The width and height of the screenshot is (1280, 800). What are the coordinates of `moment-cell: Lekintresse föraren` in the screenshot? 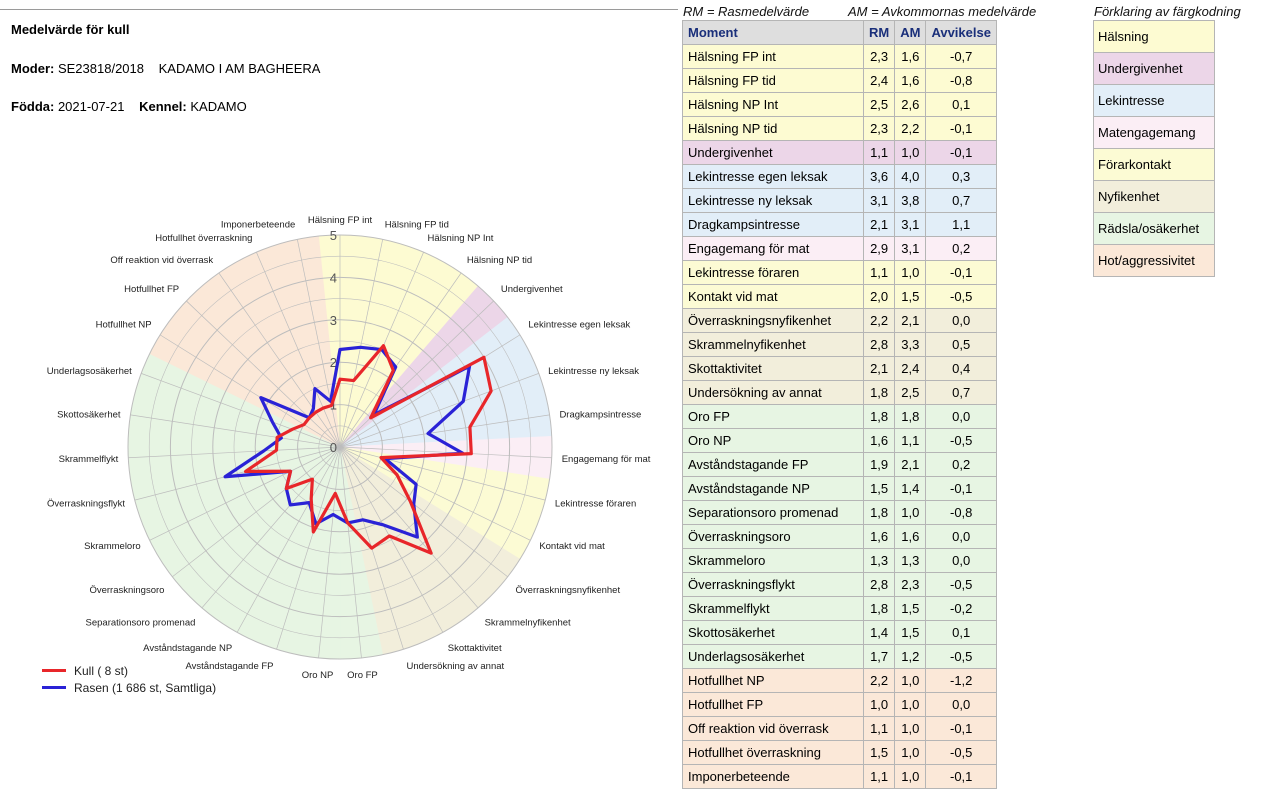 It's located at (773, 272).